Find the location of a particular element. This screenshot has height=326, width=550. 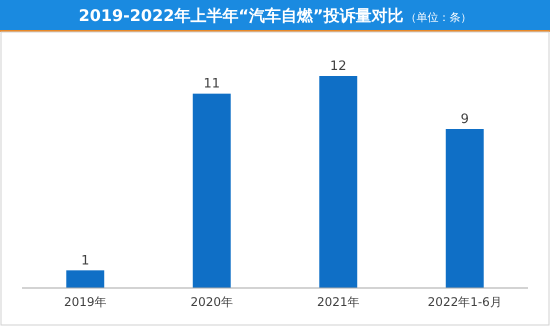

data-label: 9 is located at coordinates (464, 119).